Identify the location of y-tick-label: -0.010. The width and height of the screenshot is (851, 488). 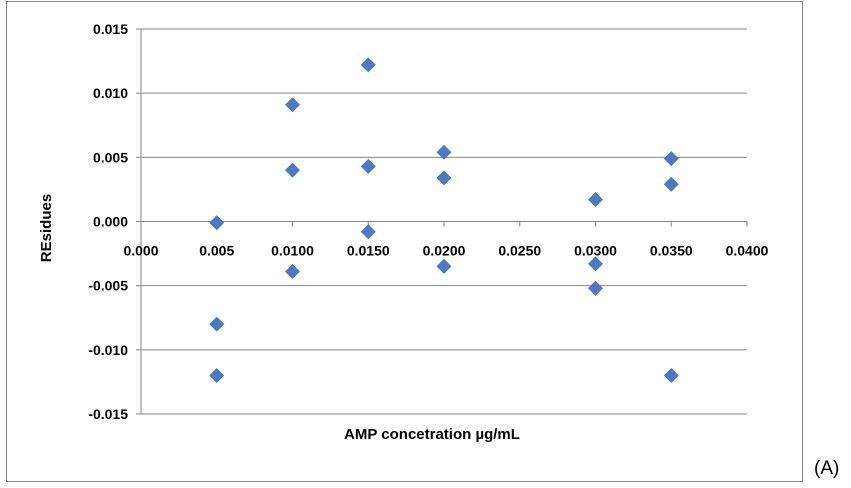
(108, 350).